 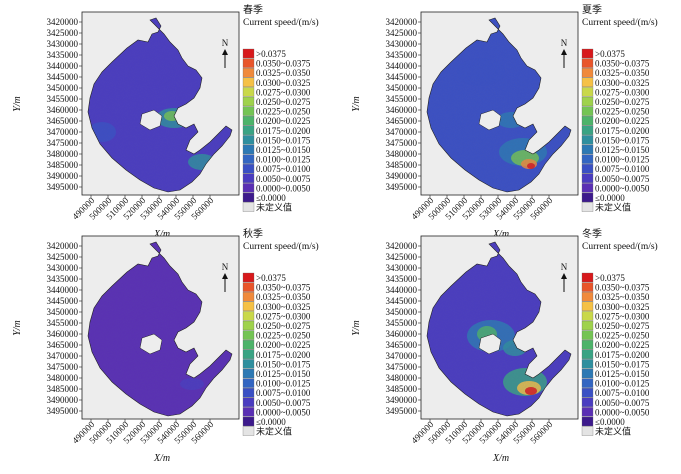 I want to click on y-tick-label: 3495000, so click(x=63, y=411).